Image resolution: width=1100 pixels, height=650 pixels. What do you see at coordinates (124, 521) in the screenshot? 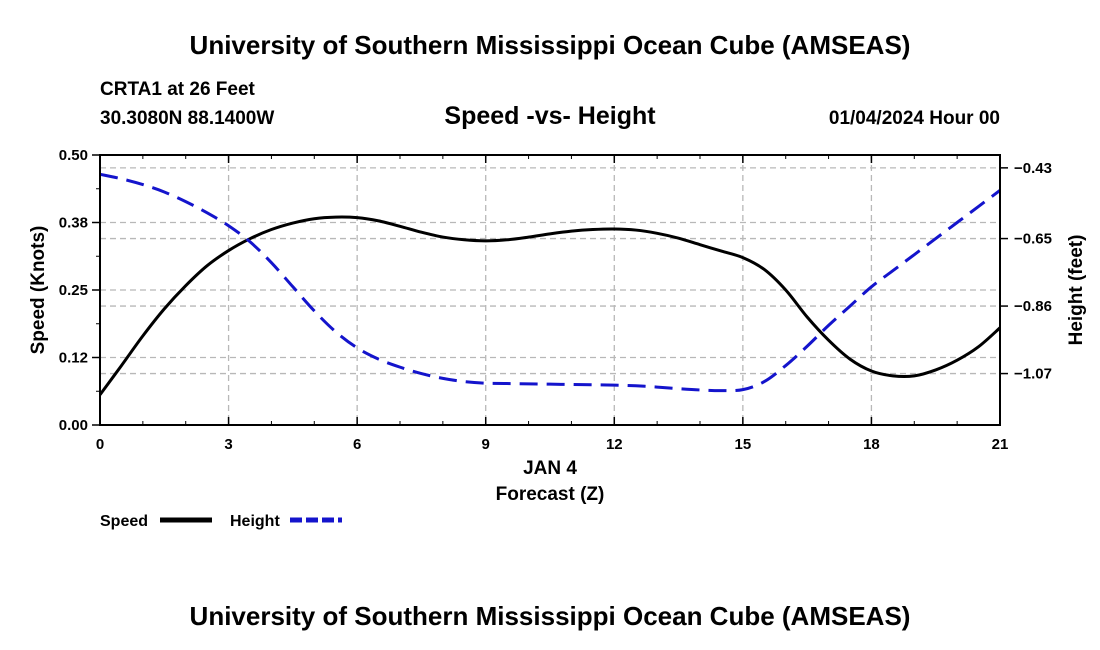
I see `legend-label-speed: Speed` at bounding box center [124, 521].